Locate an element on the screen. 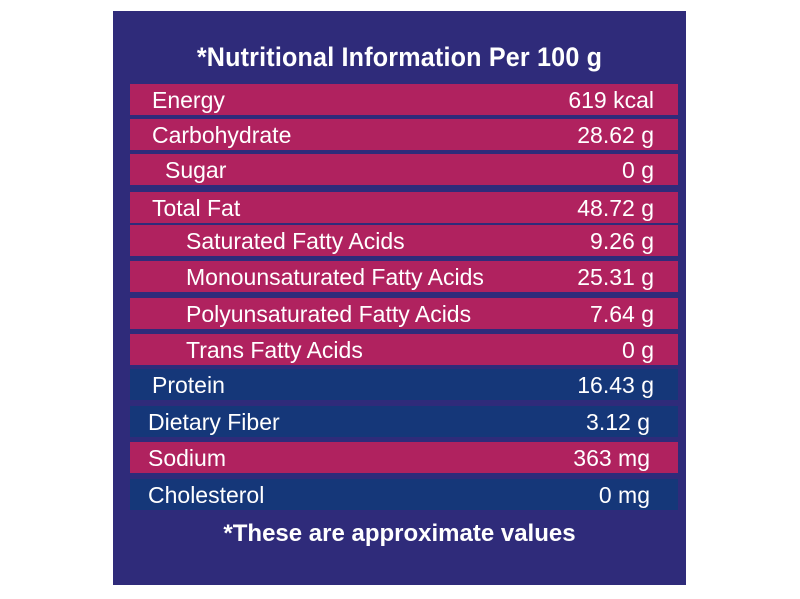  row-sugar: Sugar 0 g is located at coordinates (404, 169).